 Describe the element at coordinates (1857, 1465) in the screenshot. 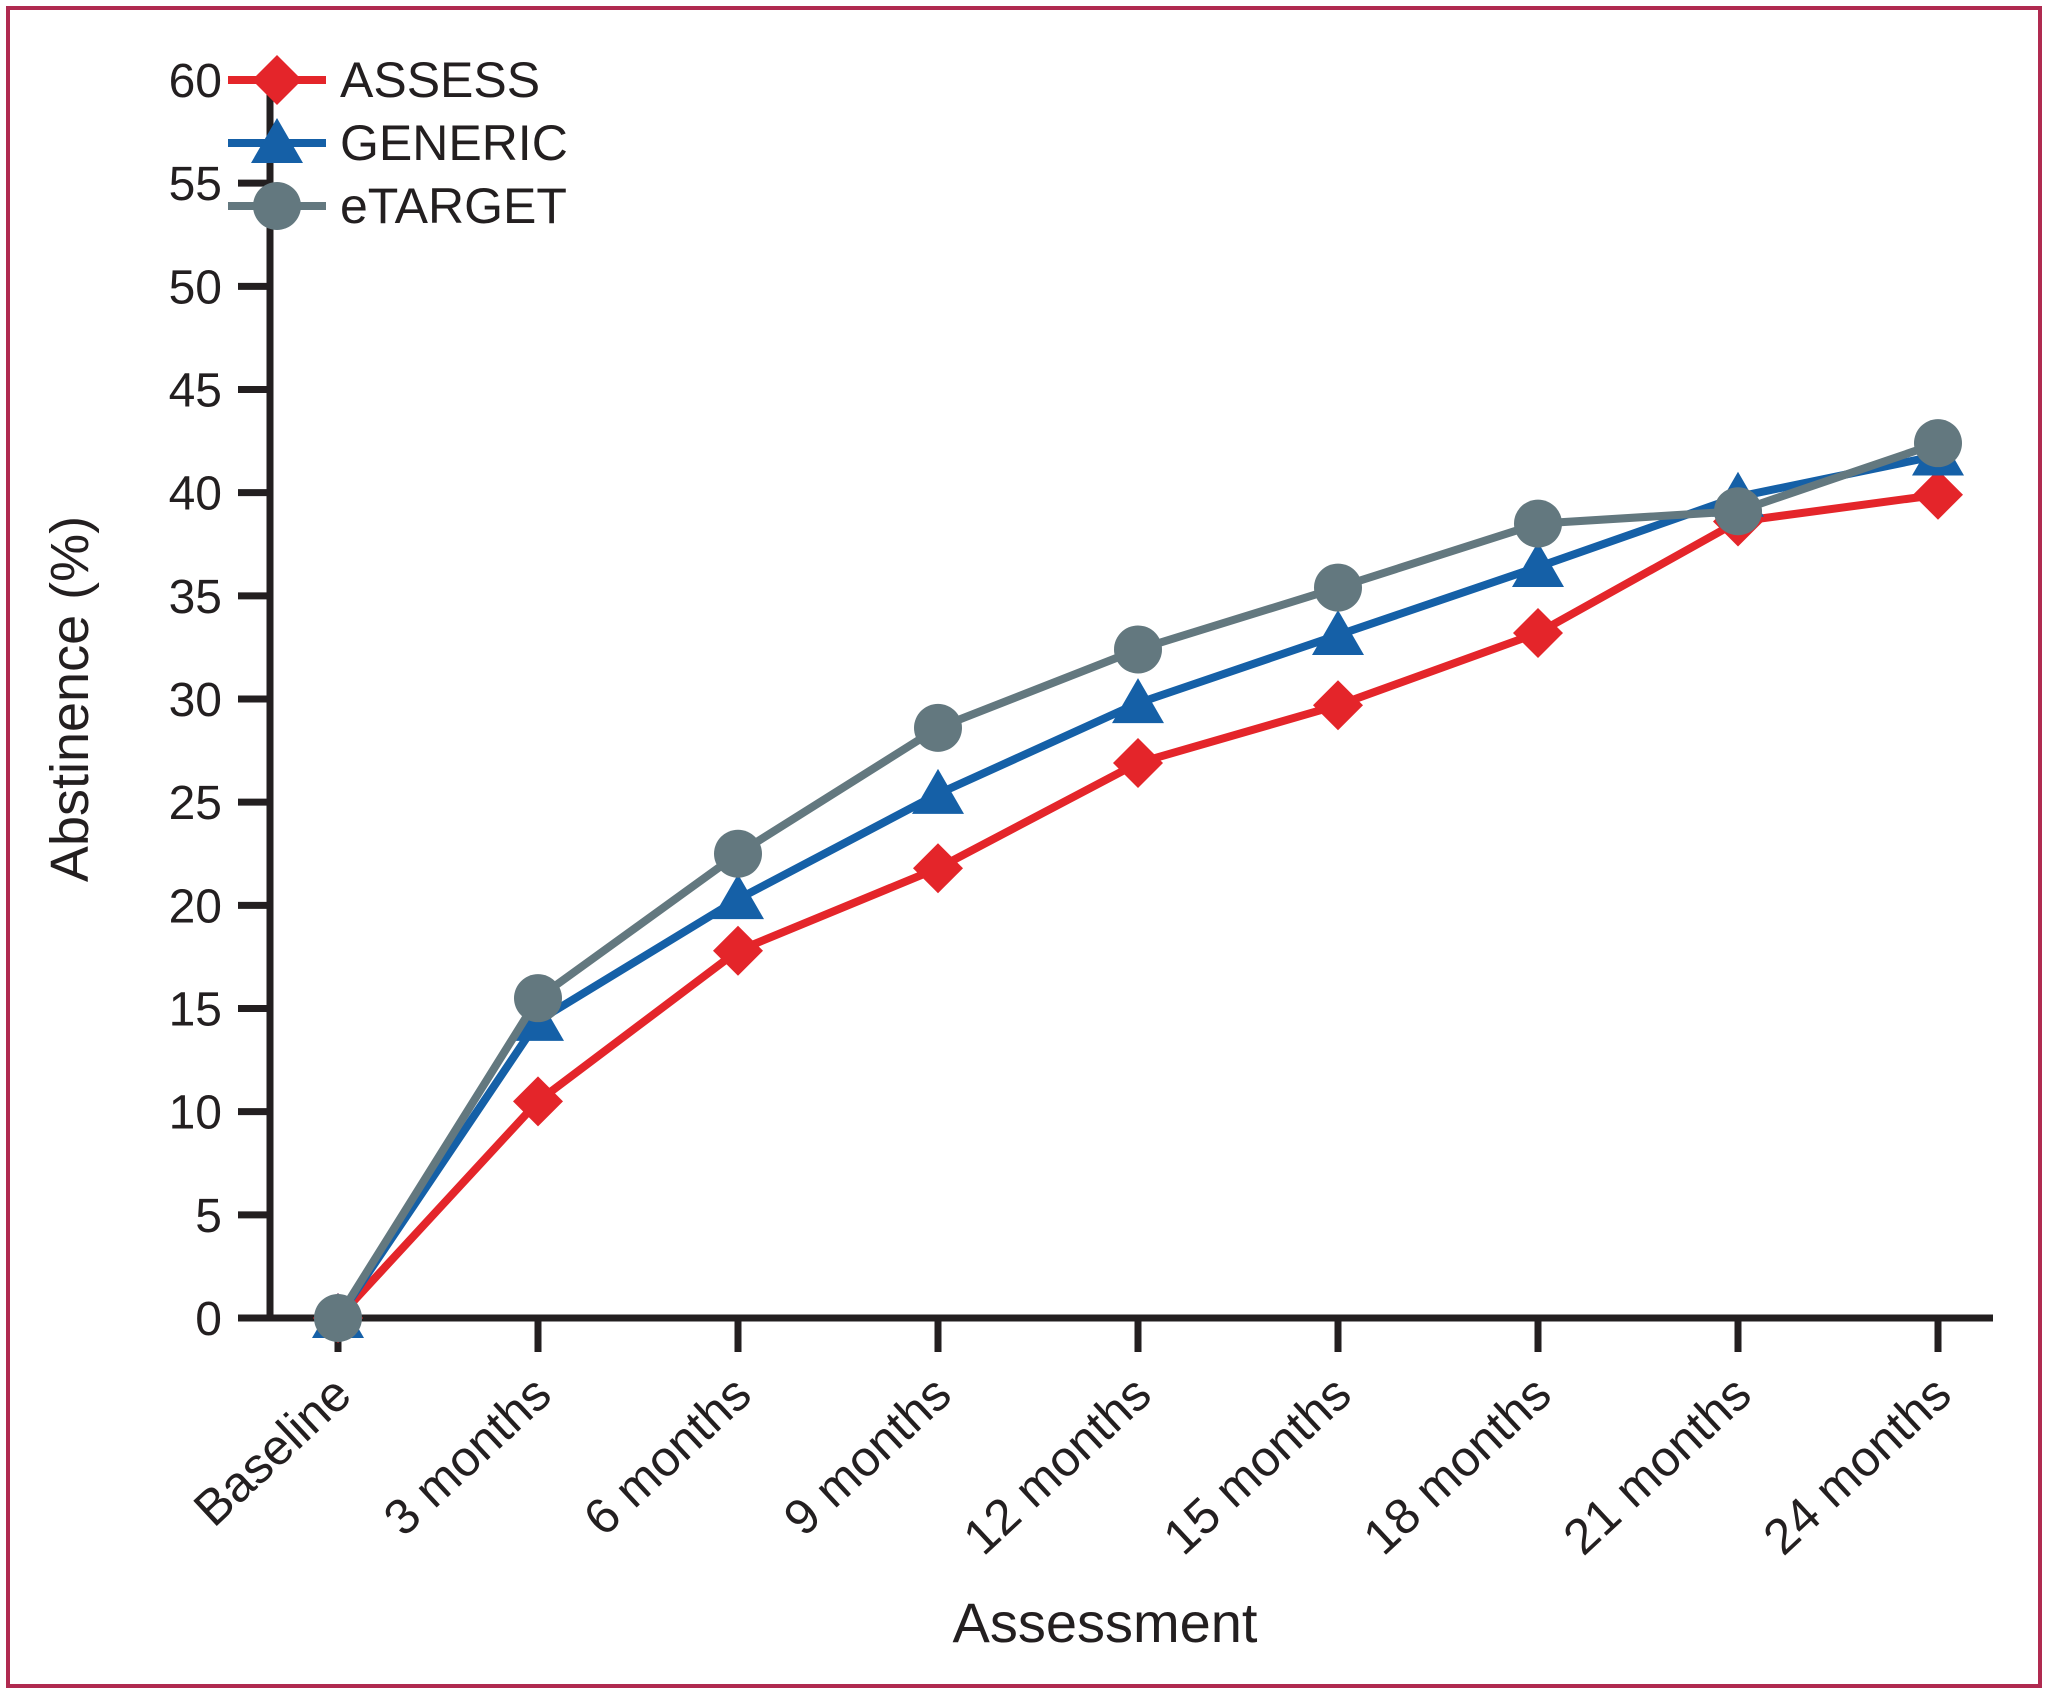

I see `x-tick-label: 24 months` at that location.